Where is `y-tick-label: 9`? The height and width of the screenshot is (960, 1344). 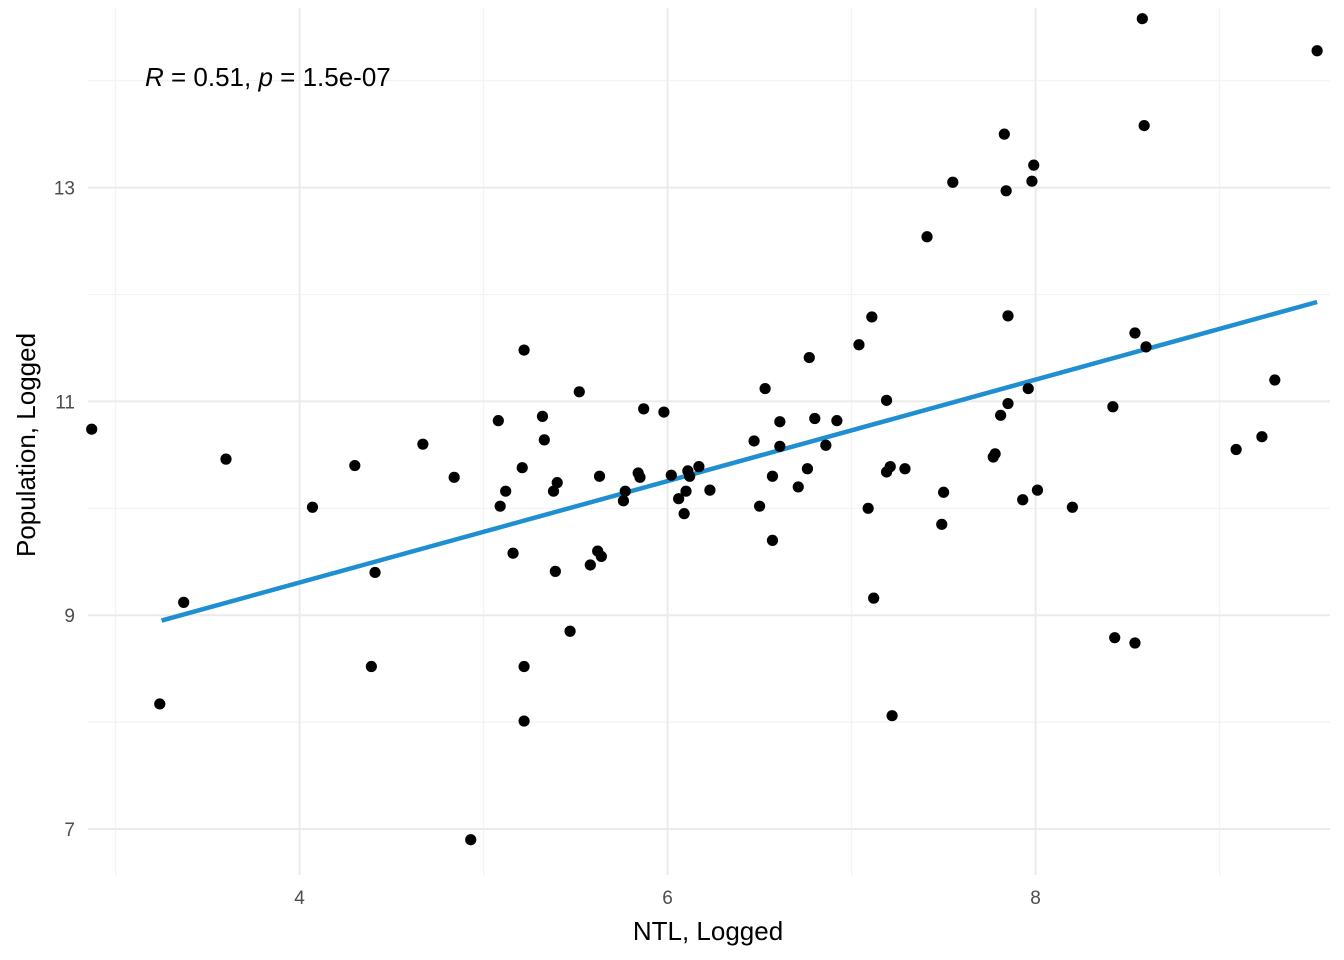 y-tick-label: 9 is located at coordinates (69, 616).